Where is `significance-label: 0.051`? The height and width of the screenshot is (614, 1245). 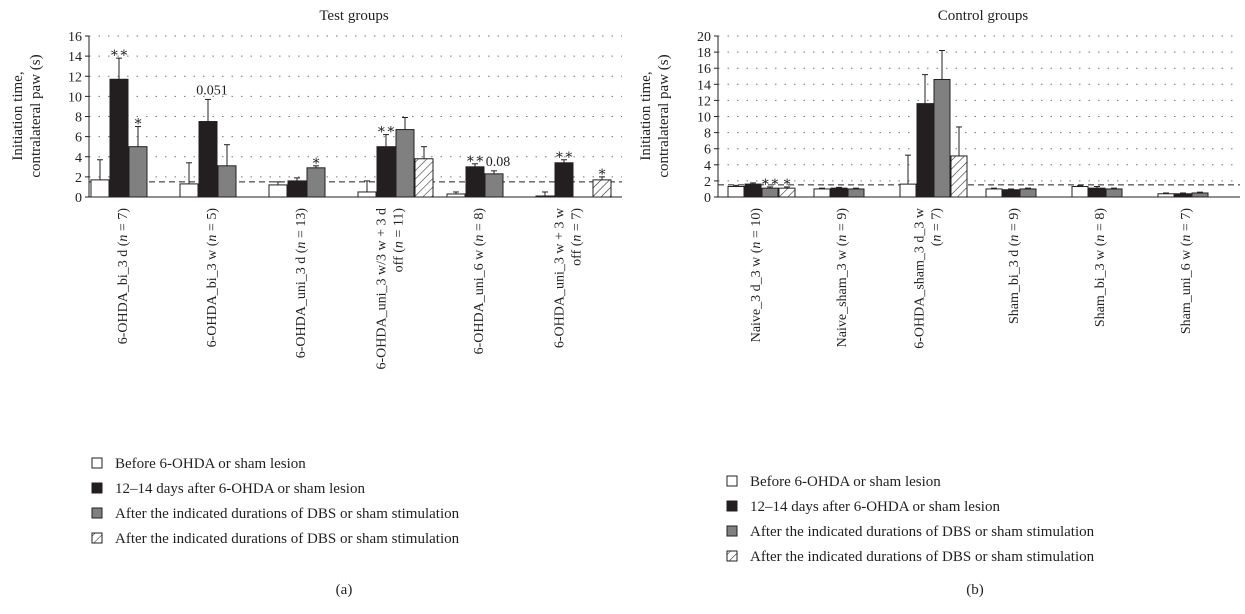
significance-label: 0.051 is located at coordinates (212, 90).